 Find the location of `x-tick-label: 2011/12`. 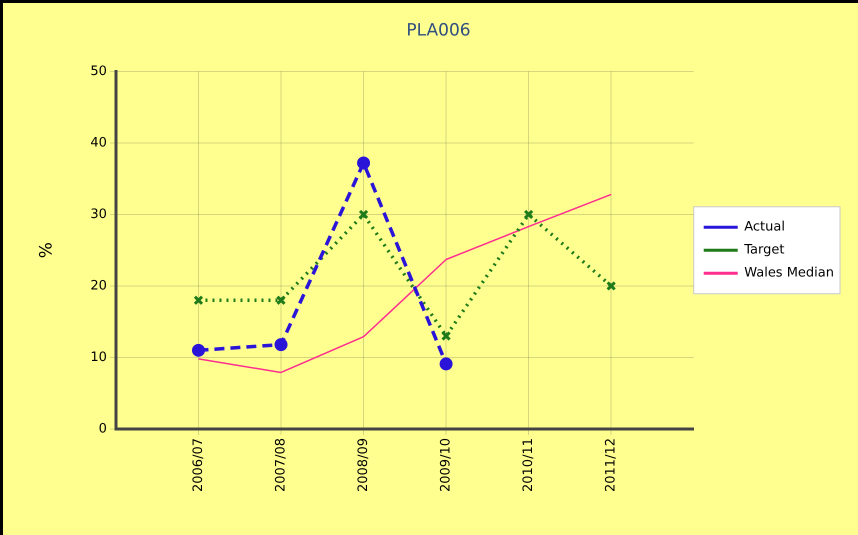

x-tick-label: 2011/12 is located at coordinates (611, 465).